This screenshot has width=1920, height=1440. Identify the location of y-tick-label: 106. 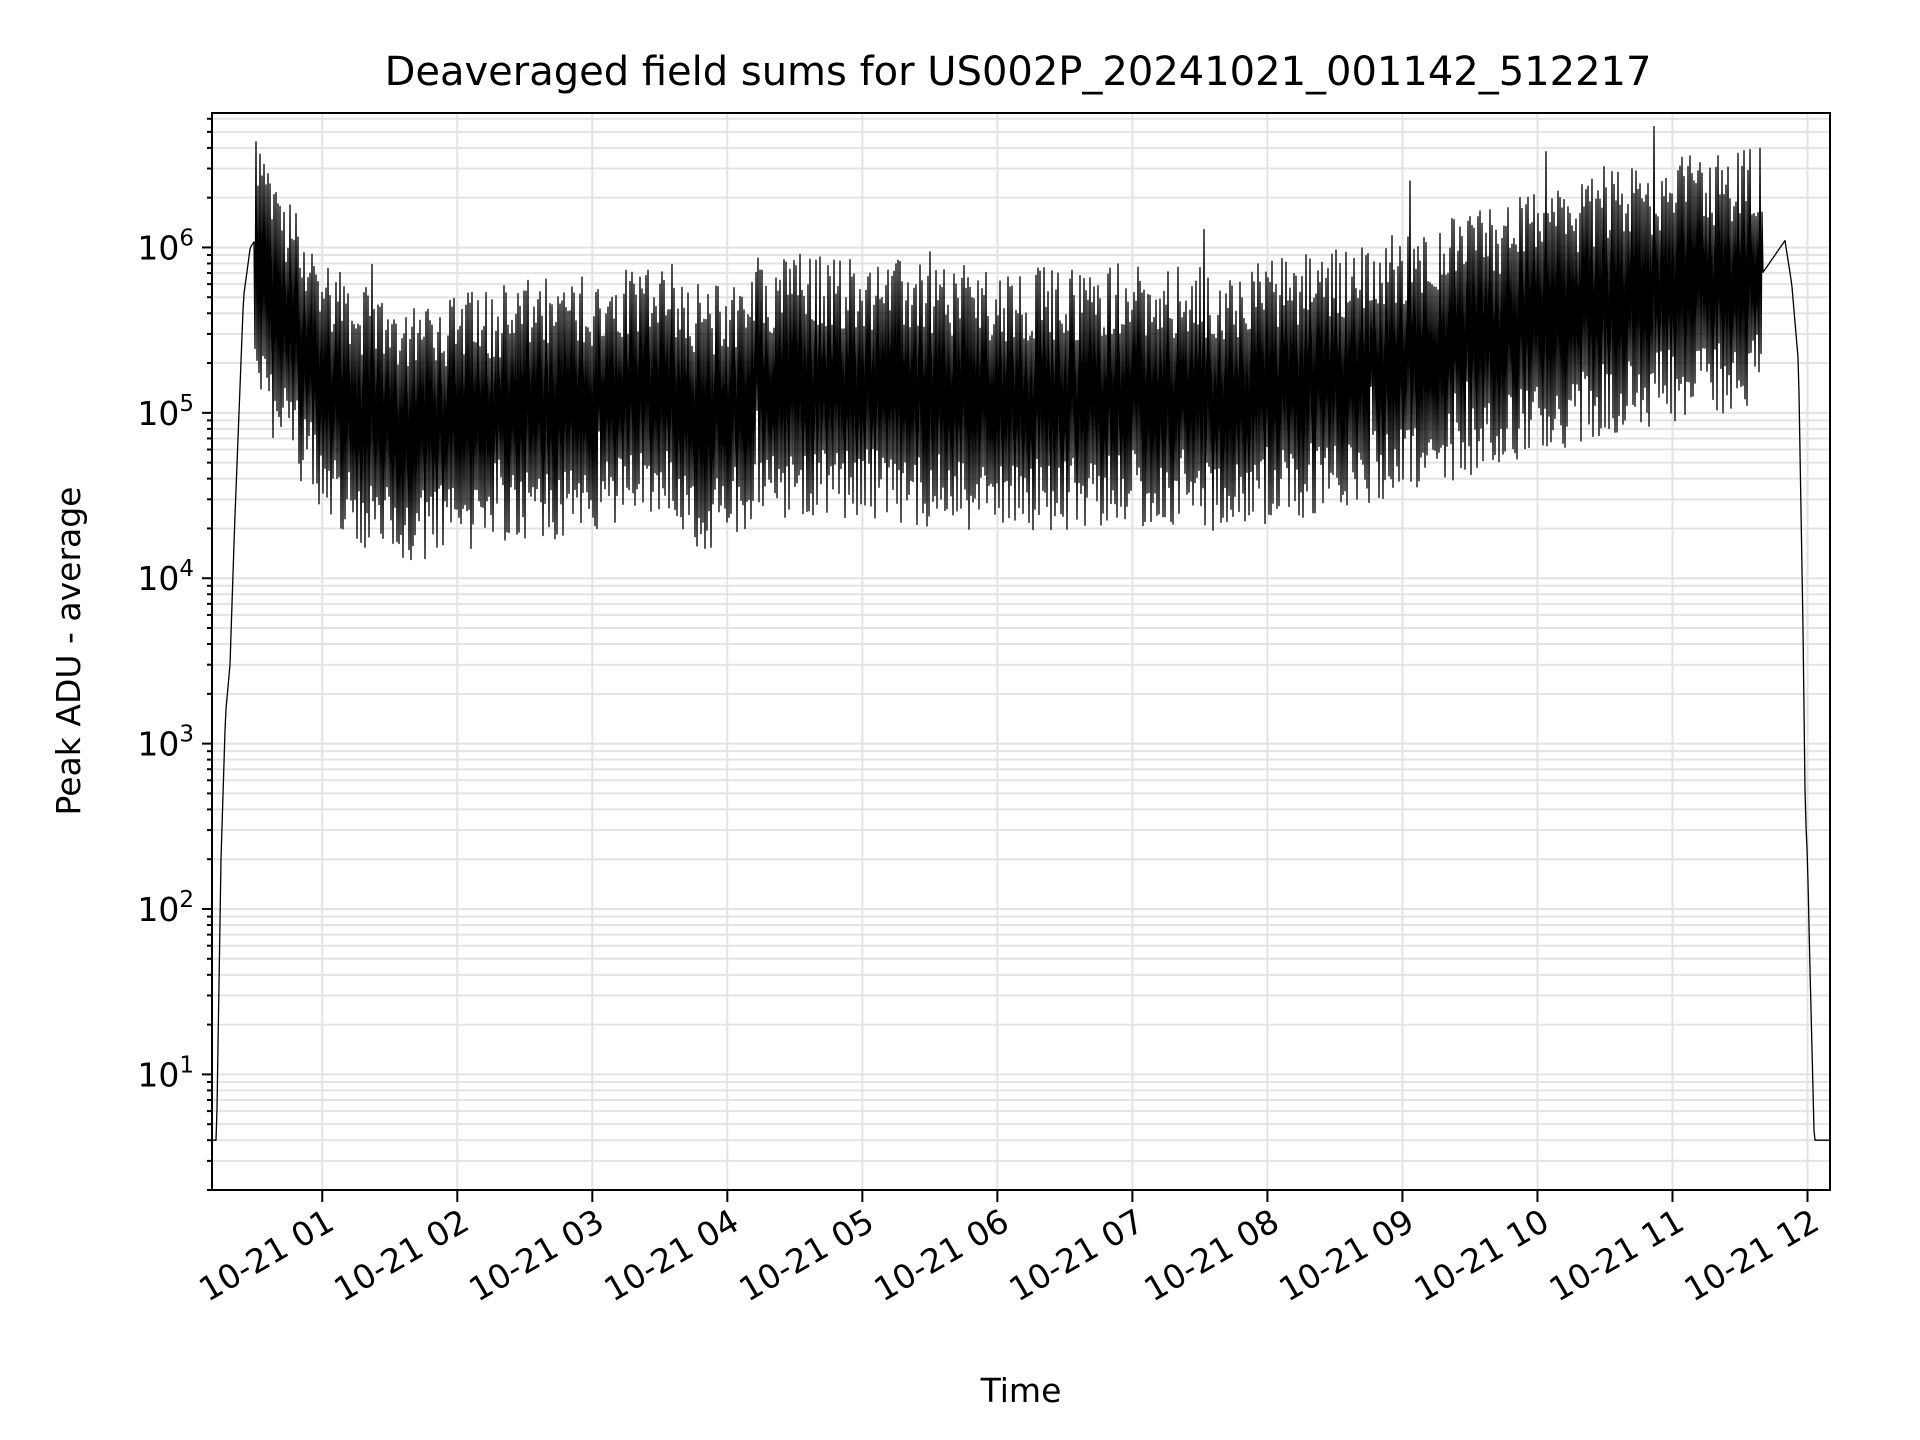
(165, 246).